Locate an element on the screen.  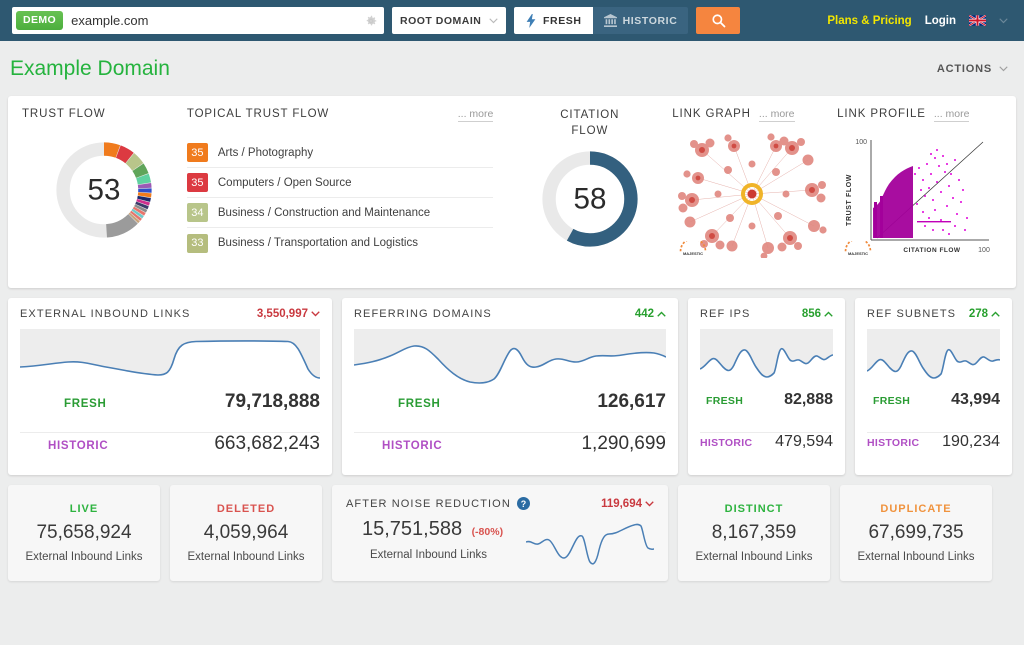
link-graph-thumbnail: MAJESTIC is located at coordinates (754, 195).